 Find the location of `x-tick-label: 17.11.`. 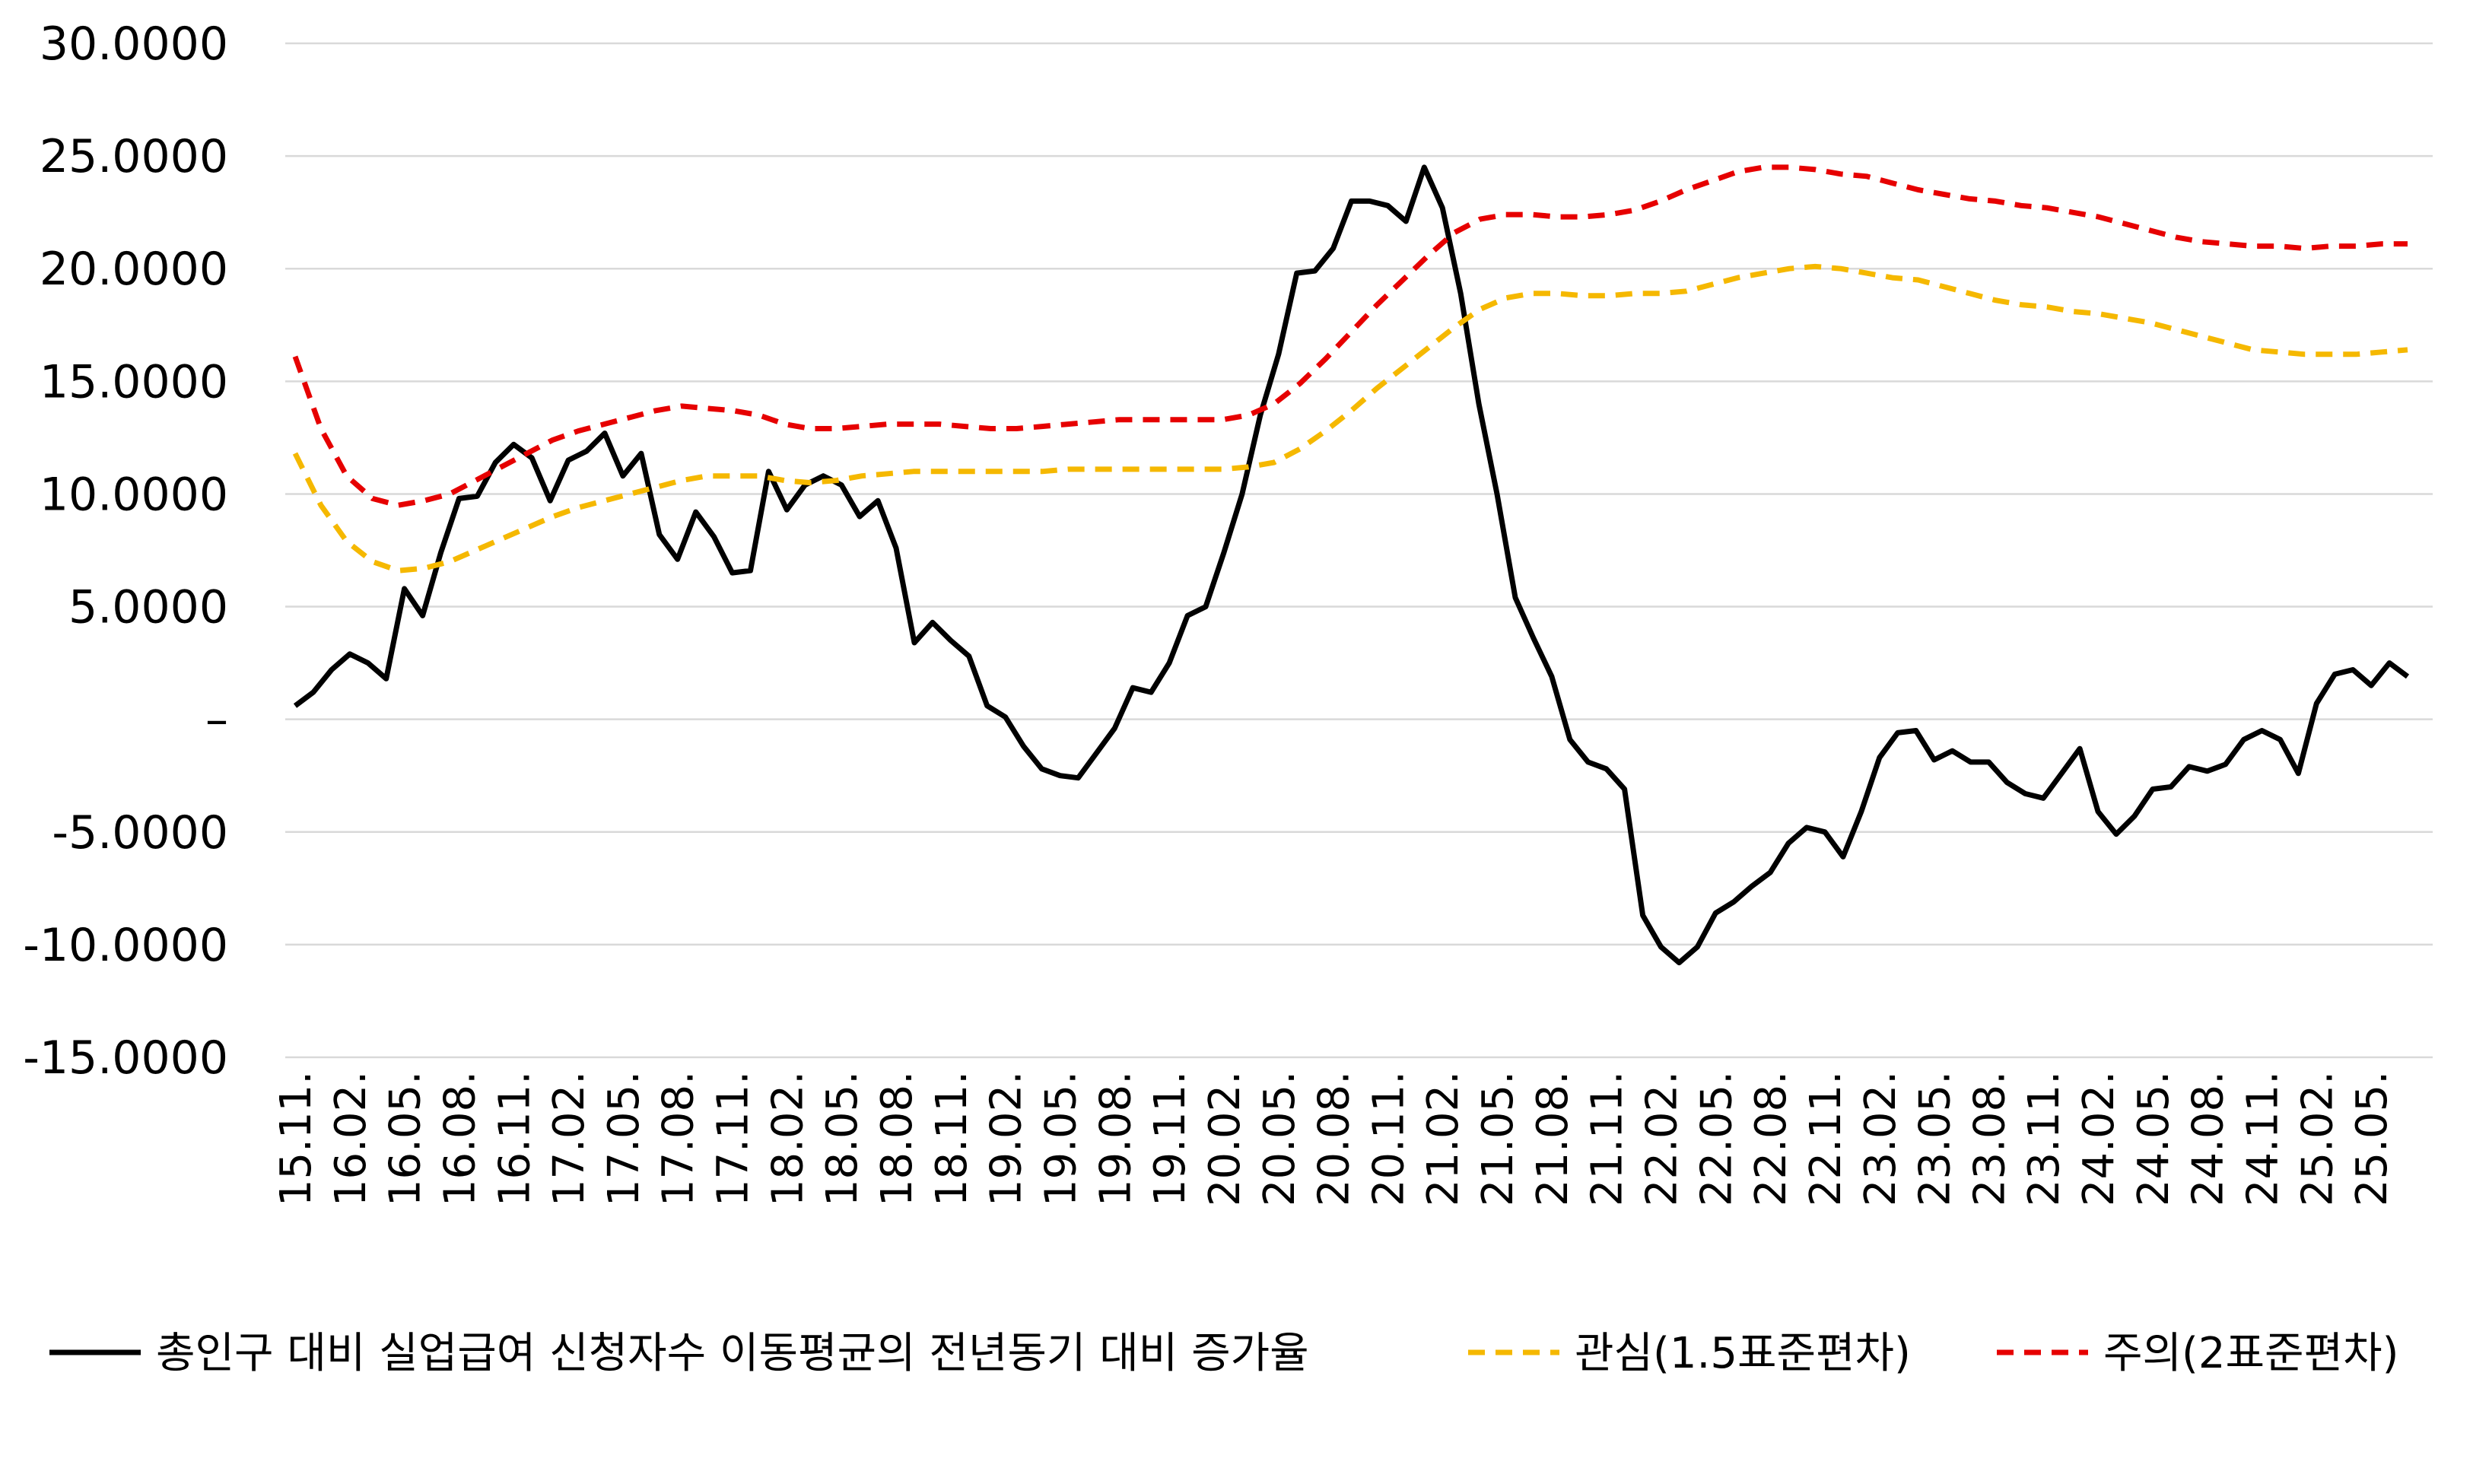

x-tick-label: 17.11. is located at coordinates (733, 1138).